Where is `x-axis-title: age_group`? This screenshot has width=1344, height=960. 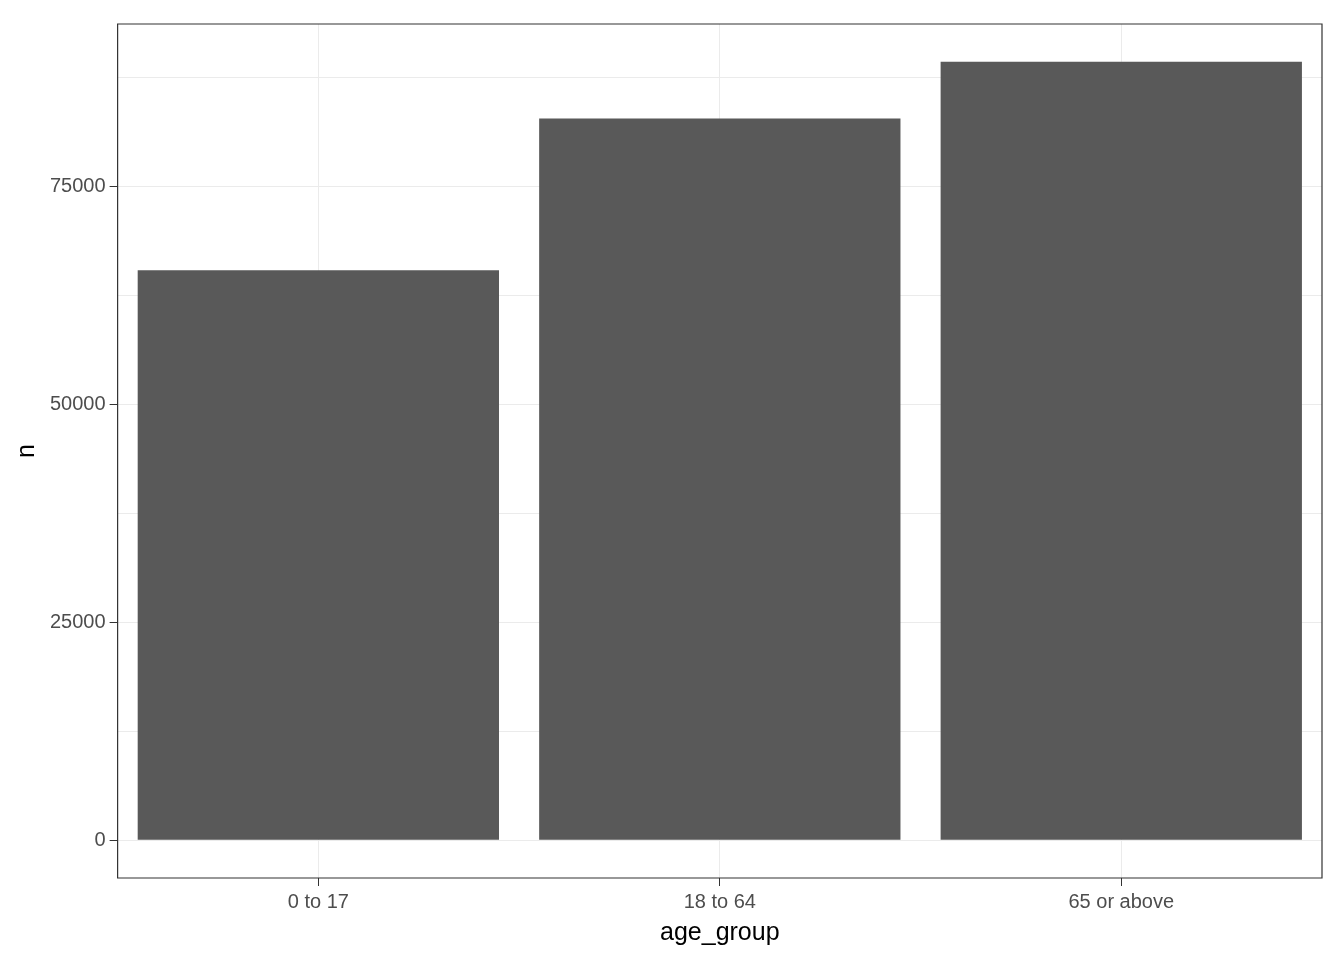
x-axis-title: age_group is located at coordinates (720, 930).